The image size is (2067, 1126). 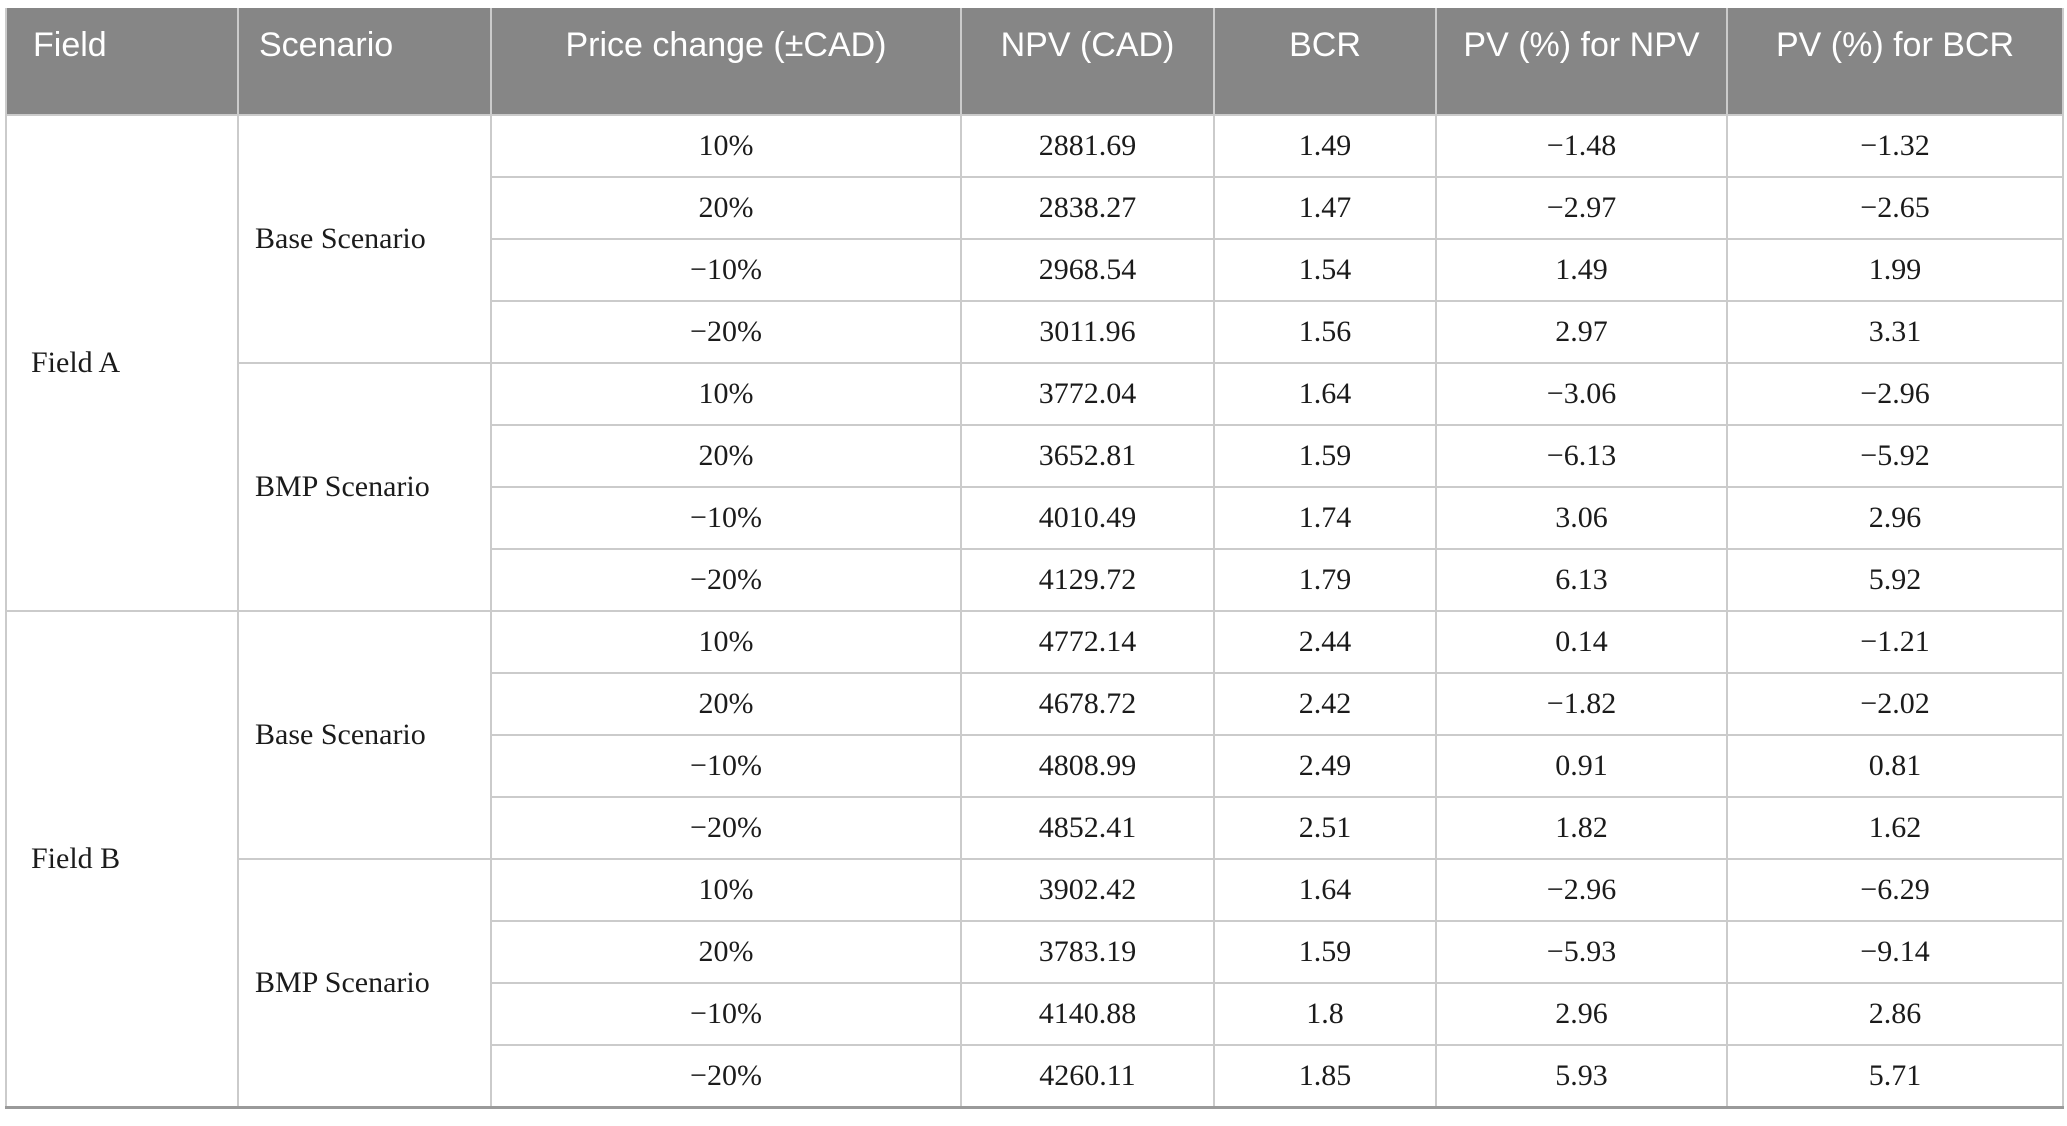 I want to click on bcr-cell: 1.49, so click(x=1325, y=146).